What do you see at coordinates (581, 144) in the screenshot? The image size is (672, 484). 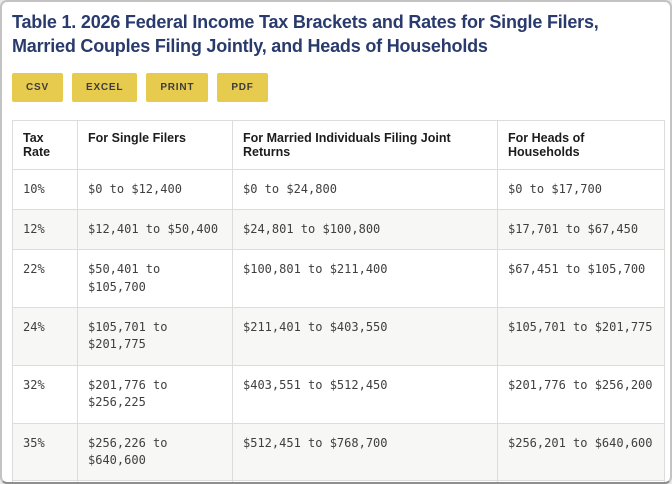 I see `header-heads-of-households: For Heads of Households` at bounding box center [581, 144].